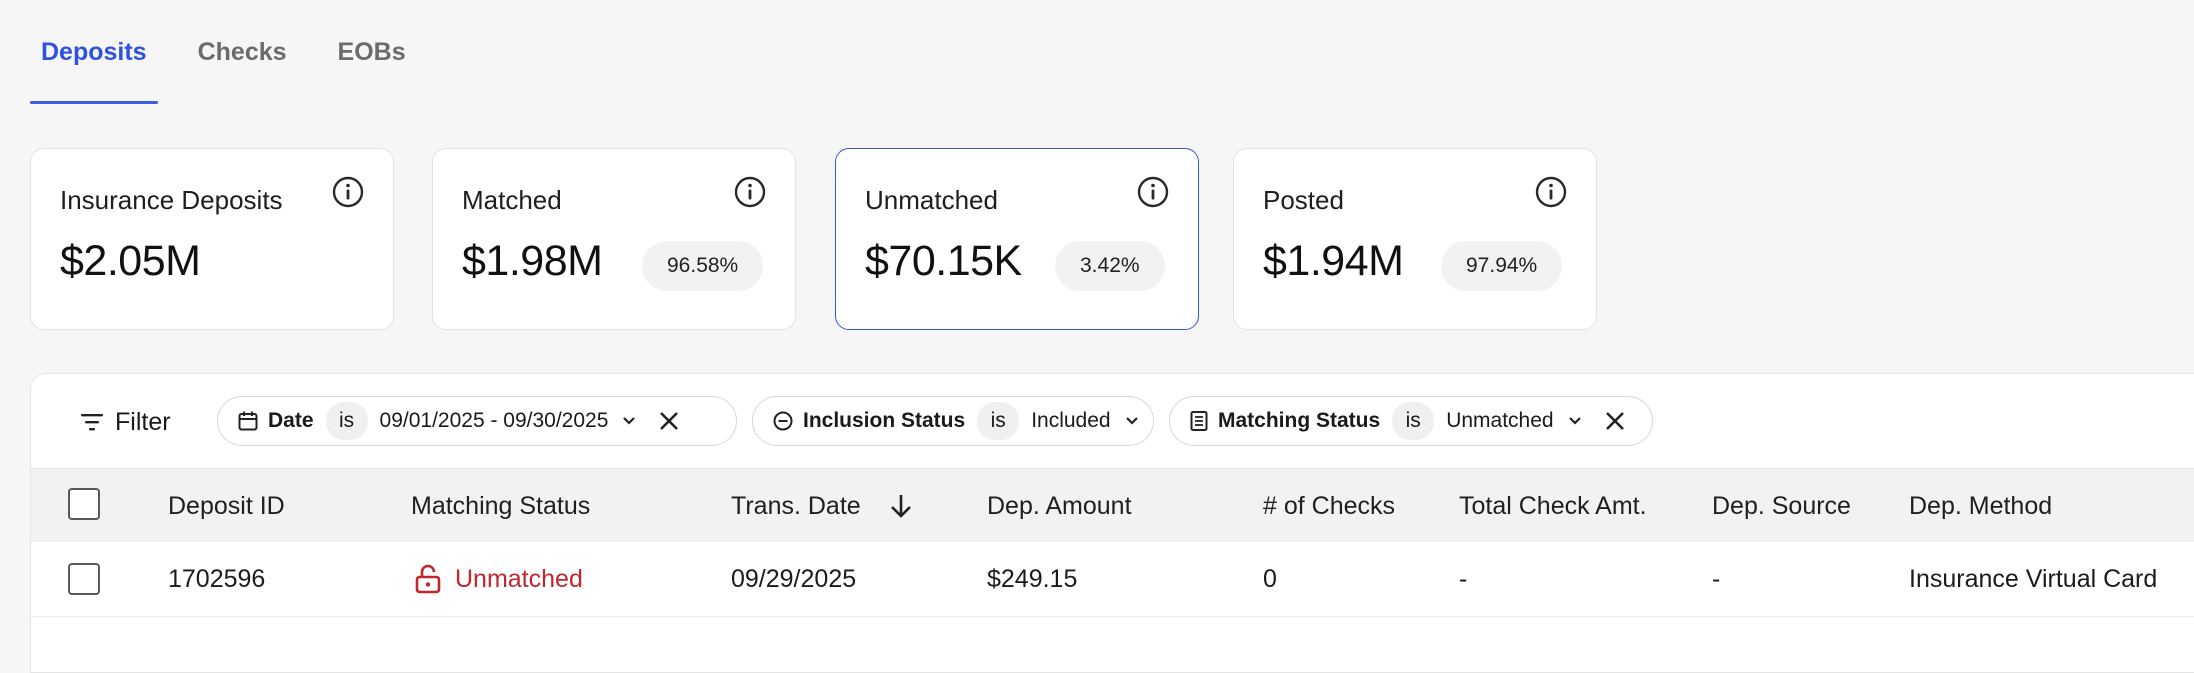 This screenshot has width=2194, height=673. I want to click on arrow-down-icon, so click(901, 506).